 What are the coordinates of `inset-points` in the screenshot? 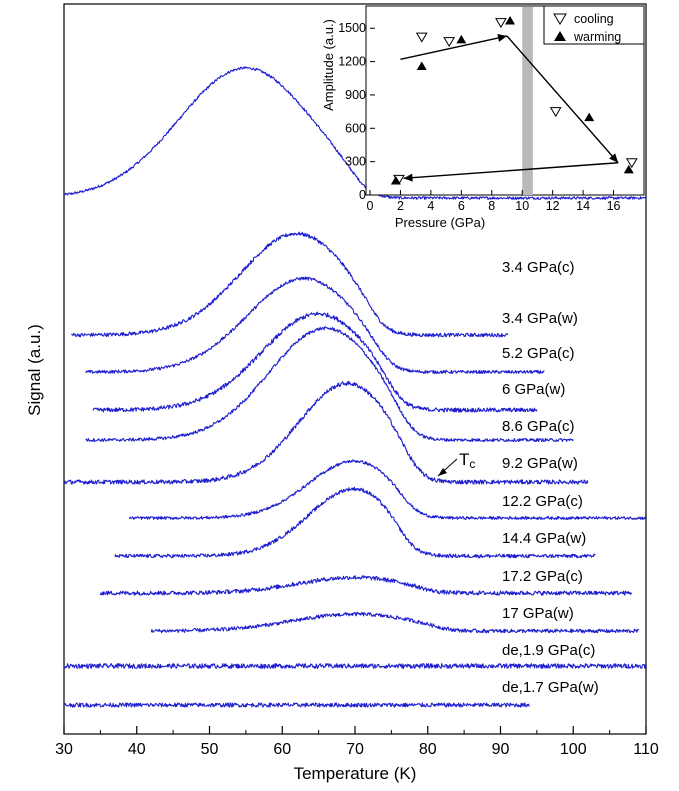 It's located at (514, 100).